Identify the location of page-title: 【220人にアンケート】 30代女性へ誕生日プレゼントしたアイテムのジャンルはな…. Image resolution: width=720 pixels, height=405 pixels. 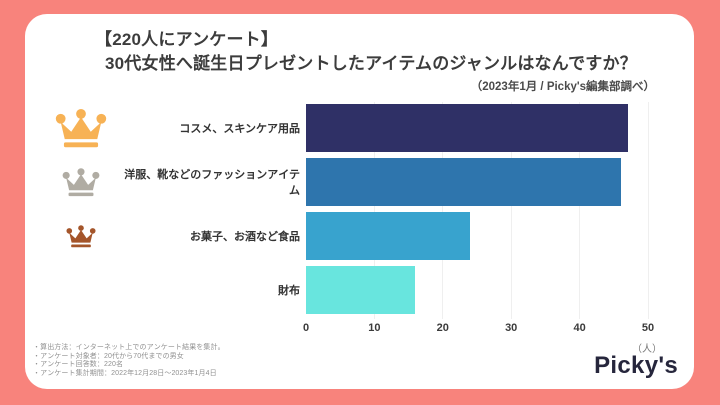
(366, 52).